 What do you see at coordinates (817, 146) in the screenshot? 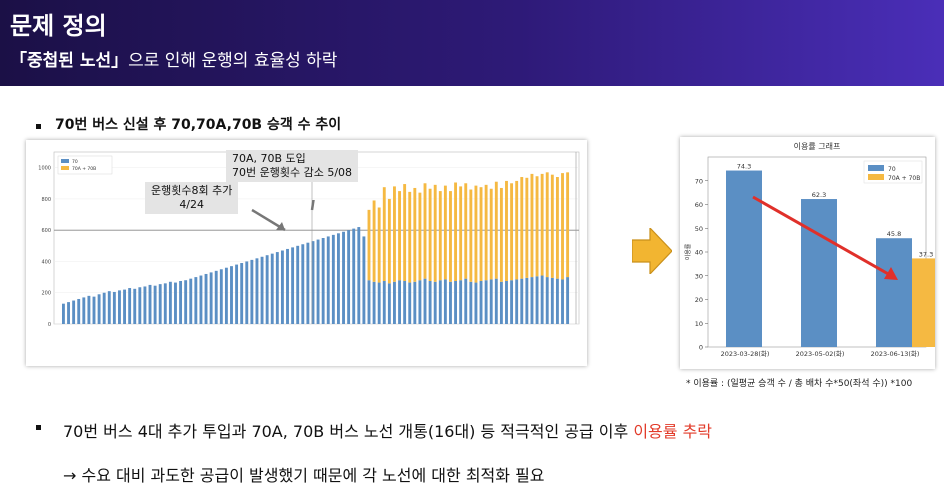
I see `utilization-chart-title: 이용률 그래프` at bounding box center [817, 146].